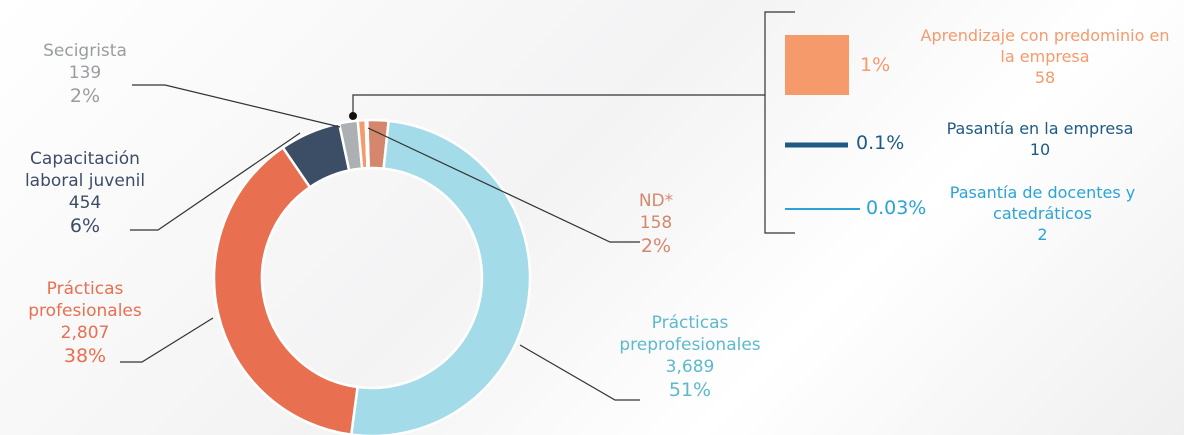 The width and height of the screenshot is (1184, 435). What do you see at coordinates (1045, 46) in the screenshot?
I see `category-label: Aprendizaje con predominio en la empresa` at bounding box center [1045, 46].